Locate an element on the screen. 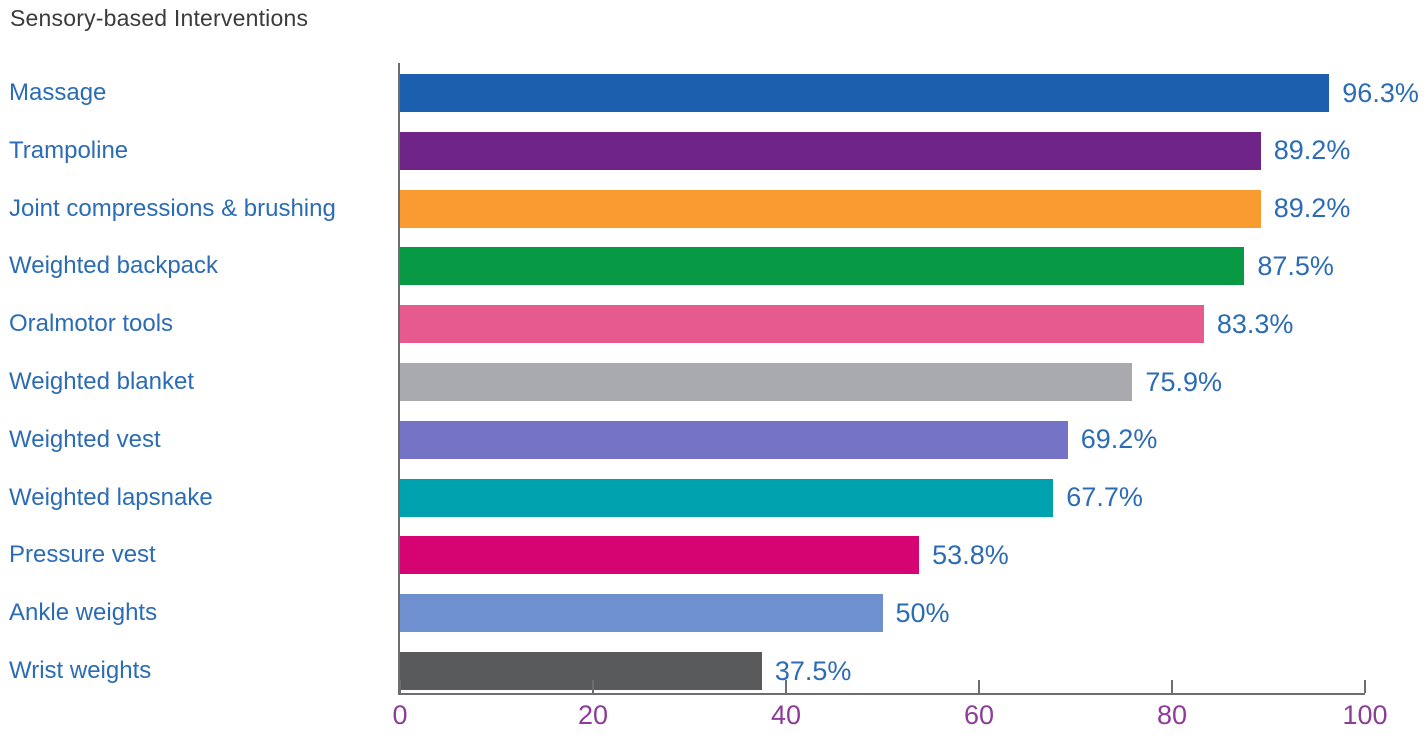 The width and height of the screenshot is (1428, 741). value-label: 83.3% is located at coordinates (1255, 323).